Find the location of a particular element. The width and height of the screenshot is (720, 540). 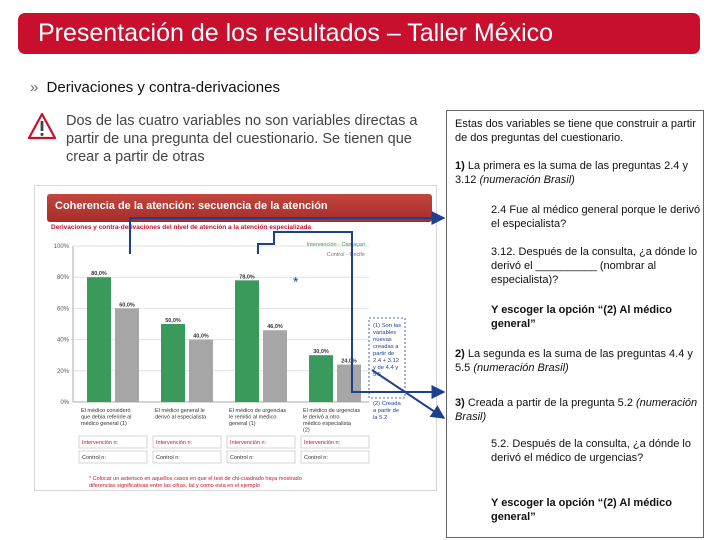

data-label: 30,0% is located at coordinates (321, 352).